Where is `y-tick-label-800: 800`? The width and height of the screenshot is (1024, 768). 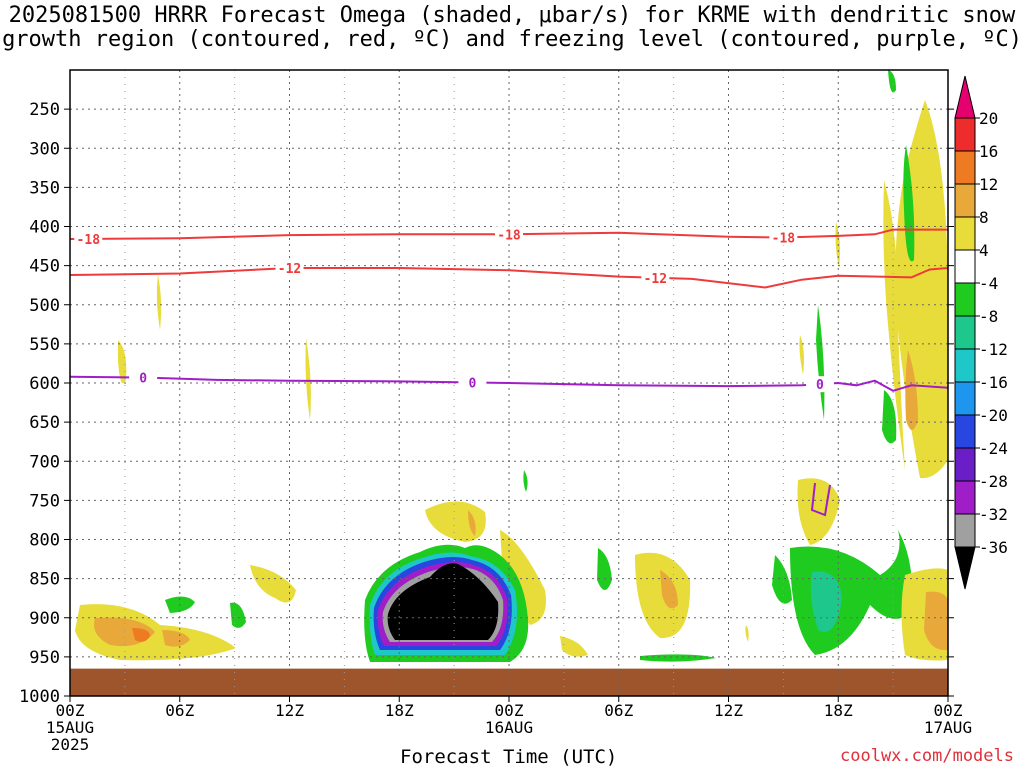
y-tick-label-800: 800 is located at coordinates (44, 541).